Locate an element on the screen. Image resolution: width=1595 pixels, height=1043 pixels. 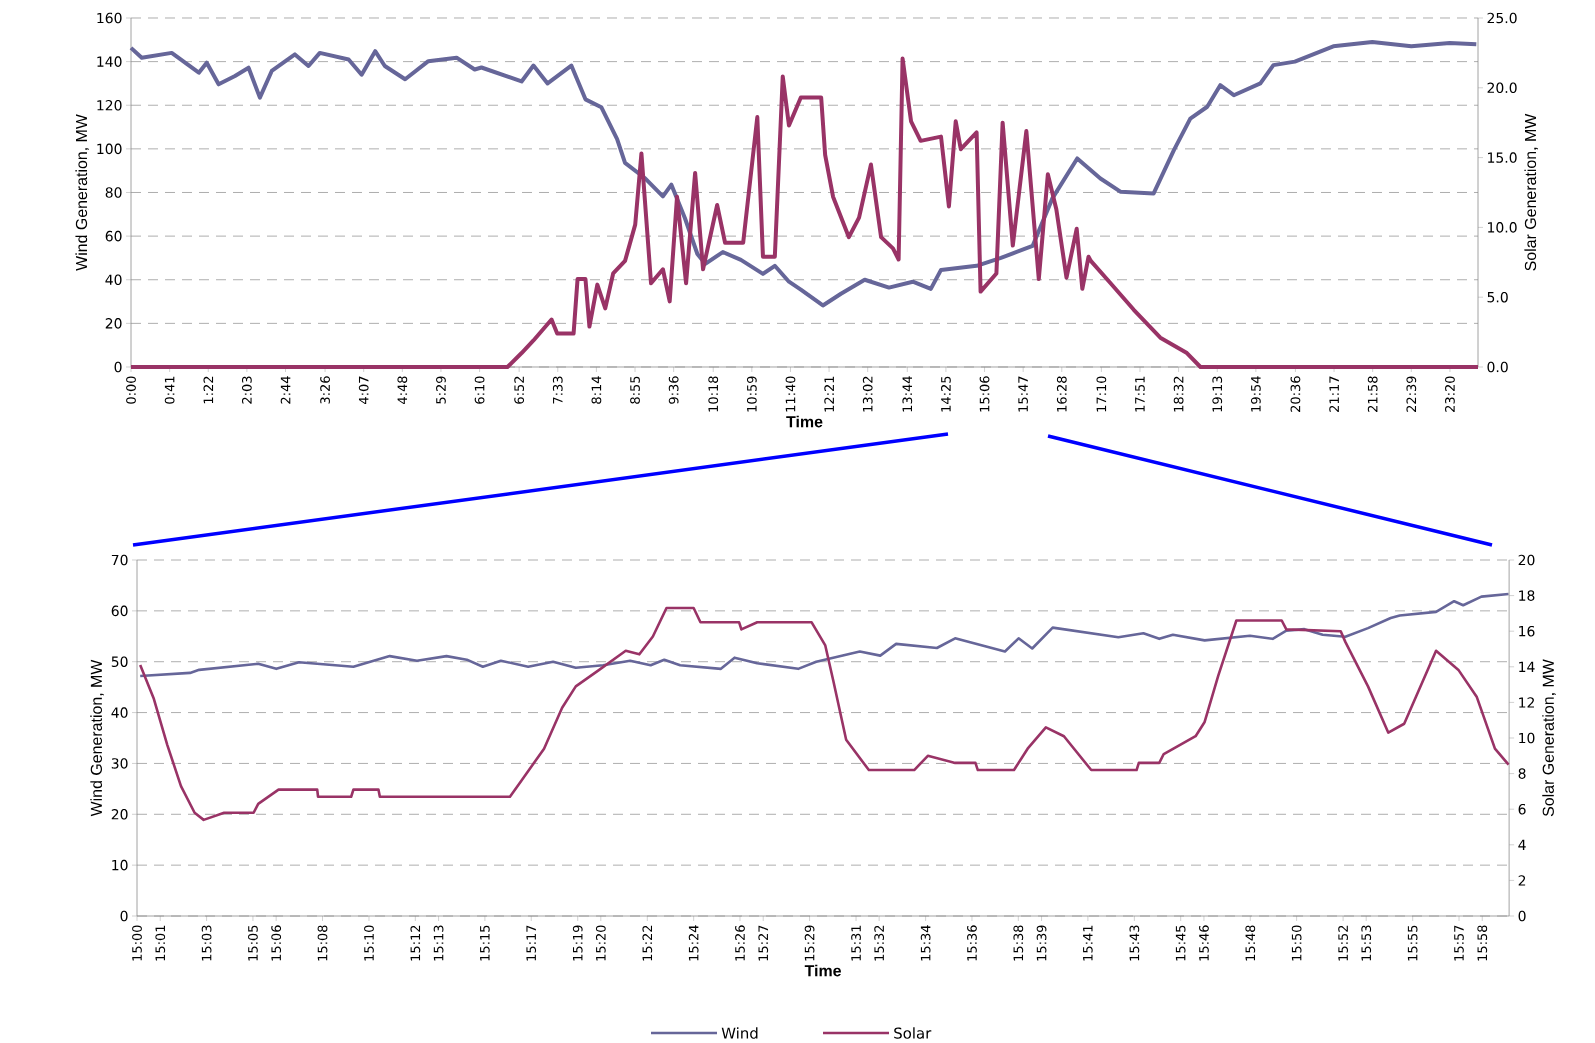
x-tick-label: 23:20 is located at coordinates (1450, 394).